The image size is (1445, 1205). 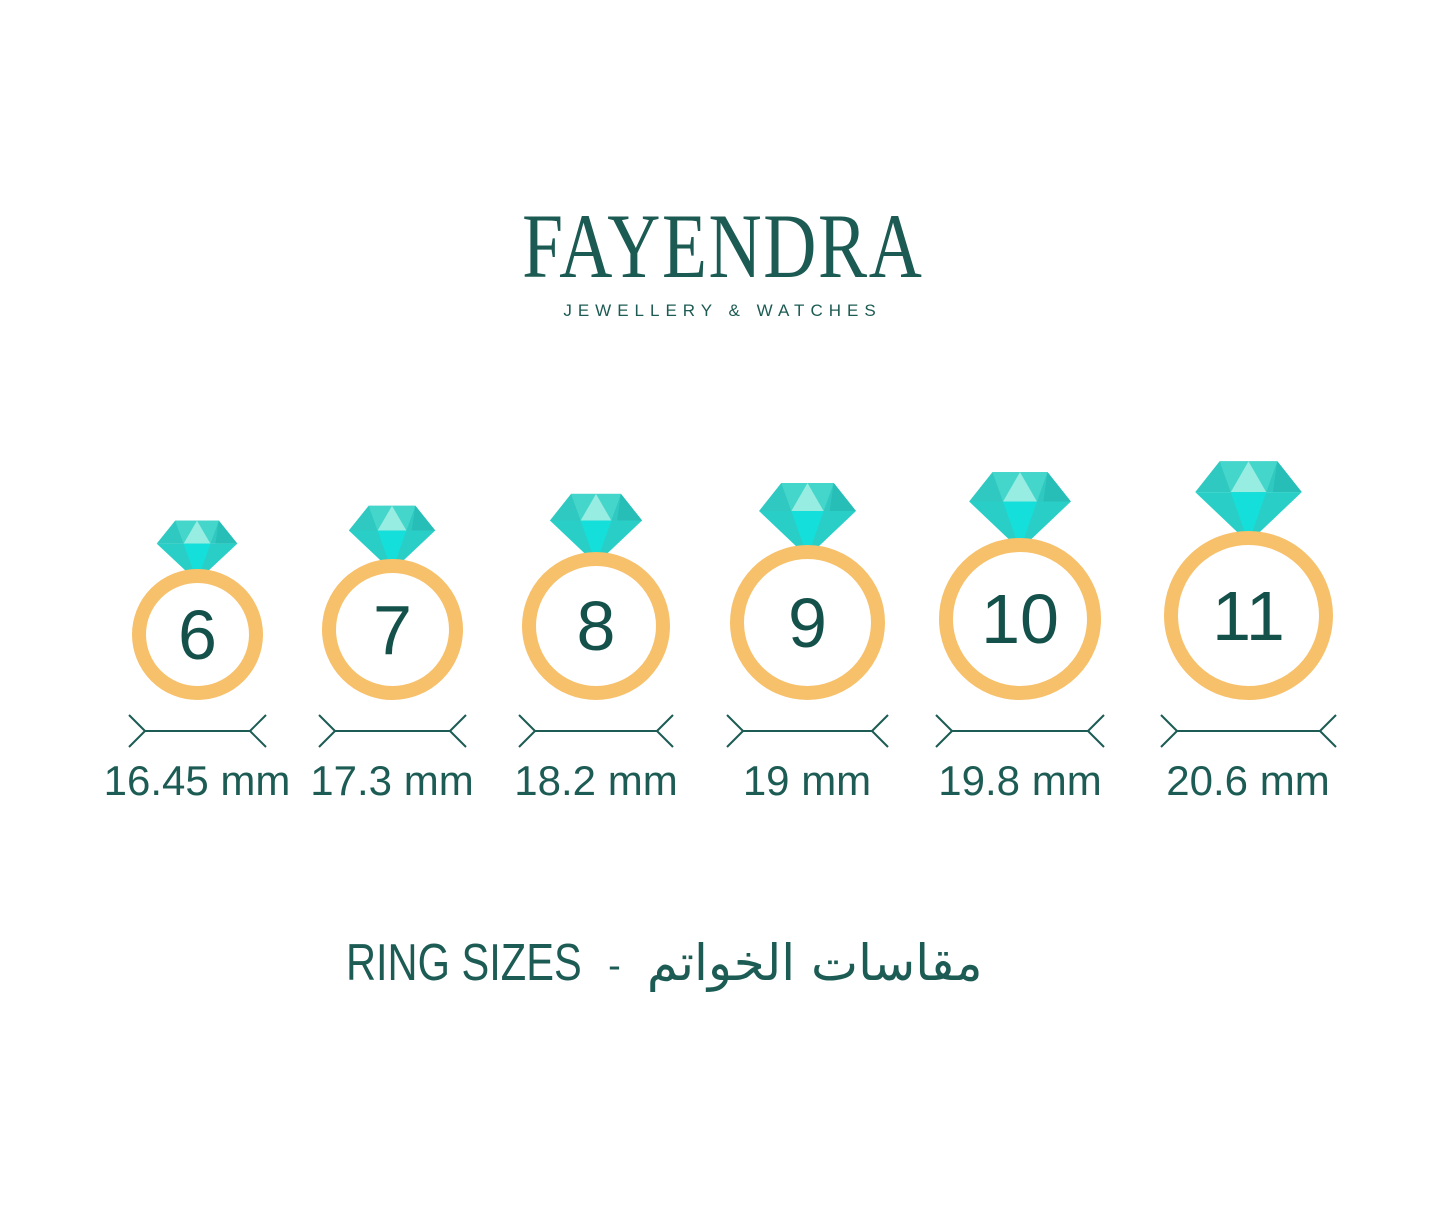 I want to click on ring-diameter-label: 16.45 mm, so click(x=197, y=780).